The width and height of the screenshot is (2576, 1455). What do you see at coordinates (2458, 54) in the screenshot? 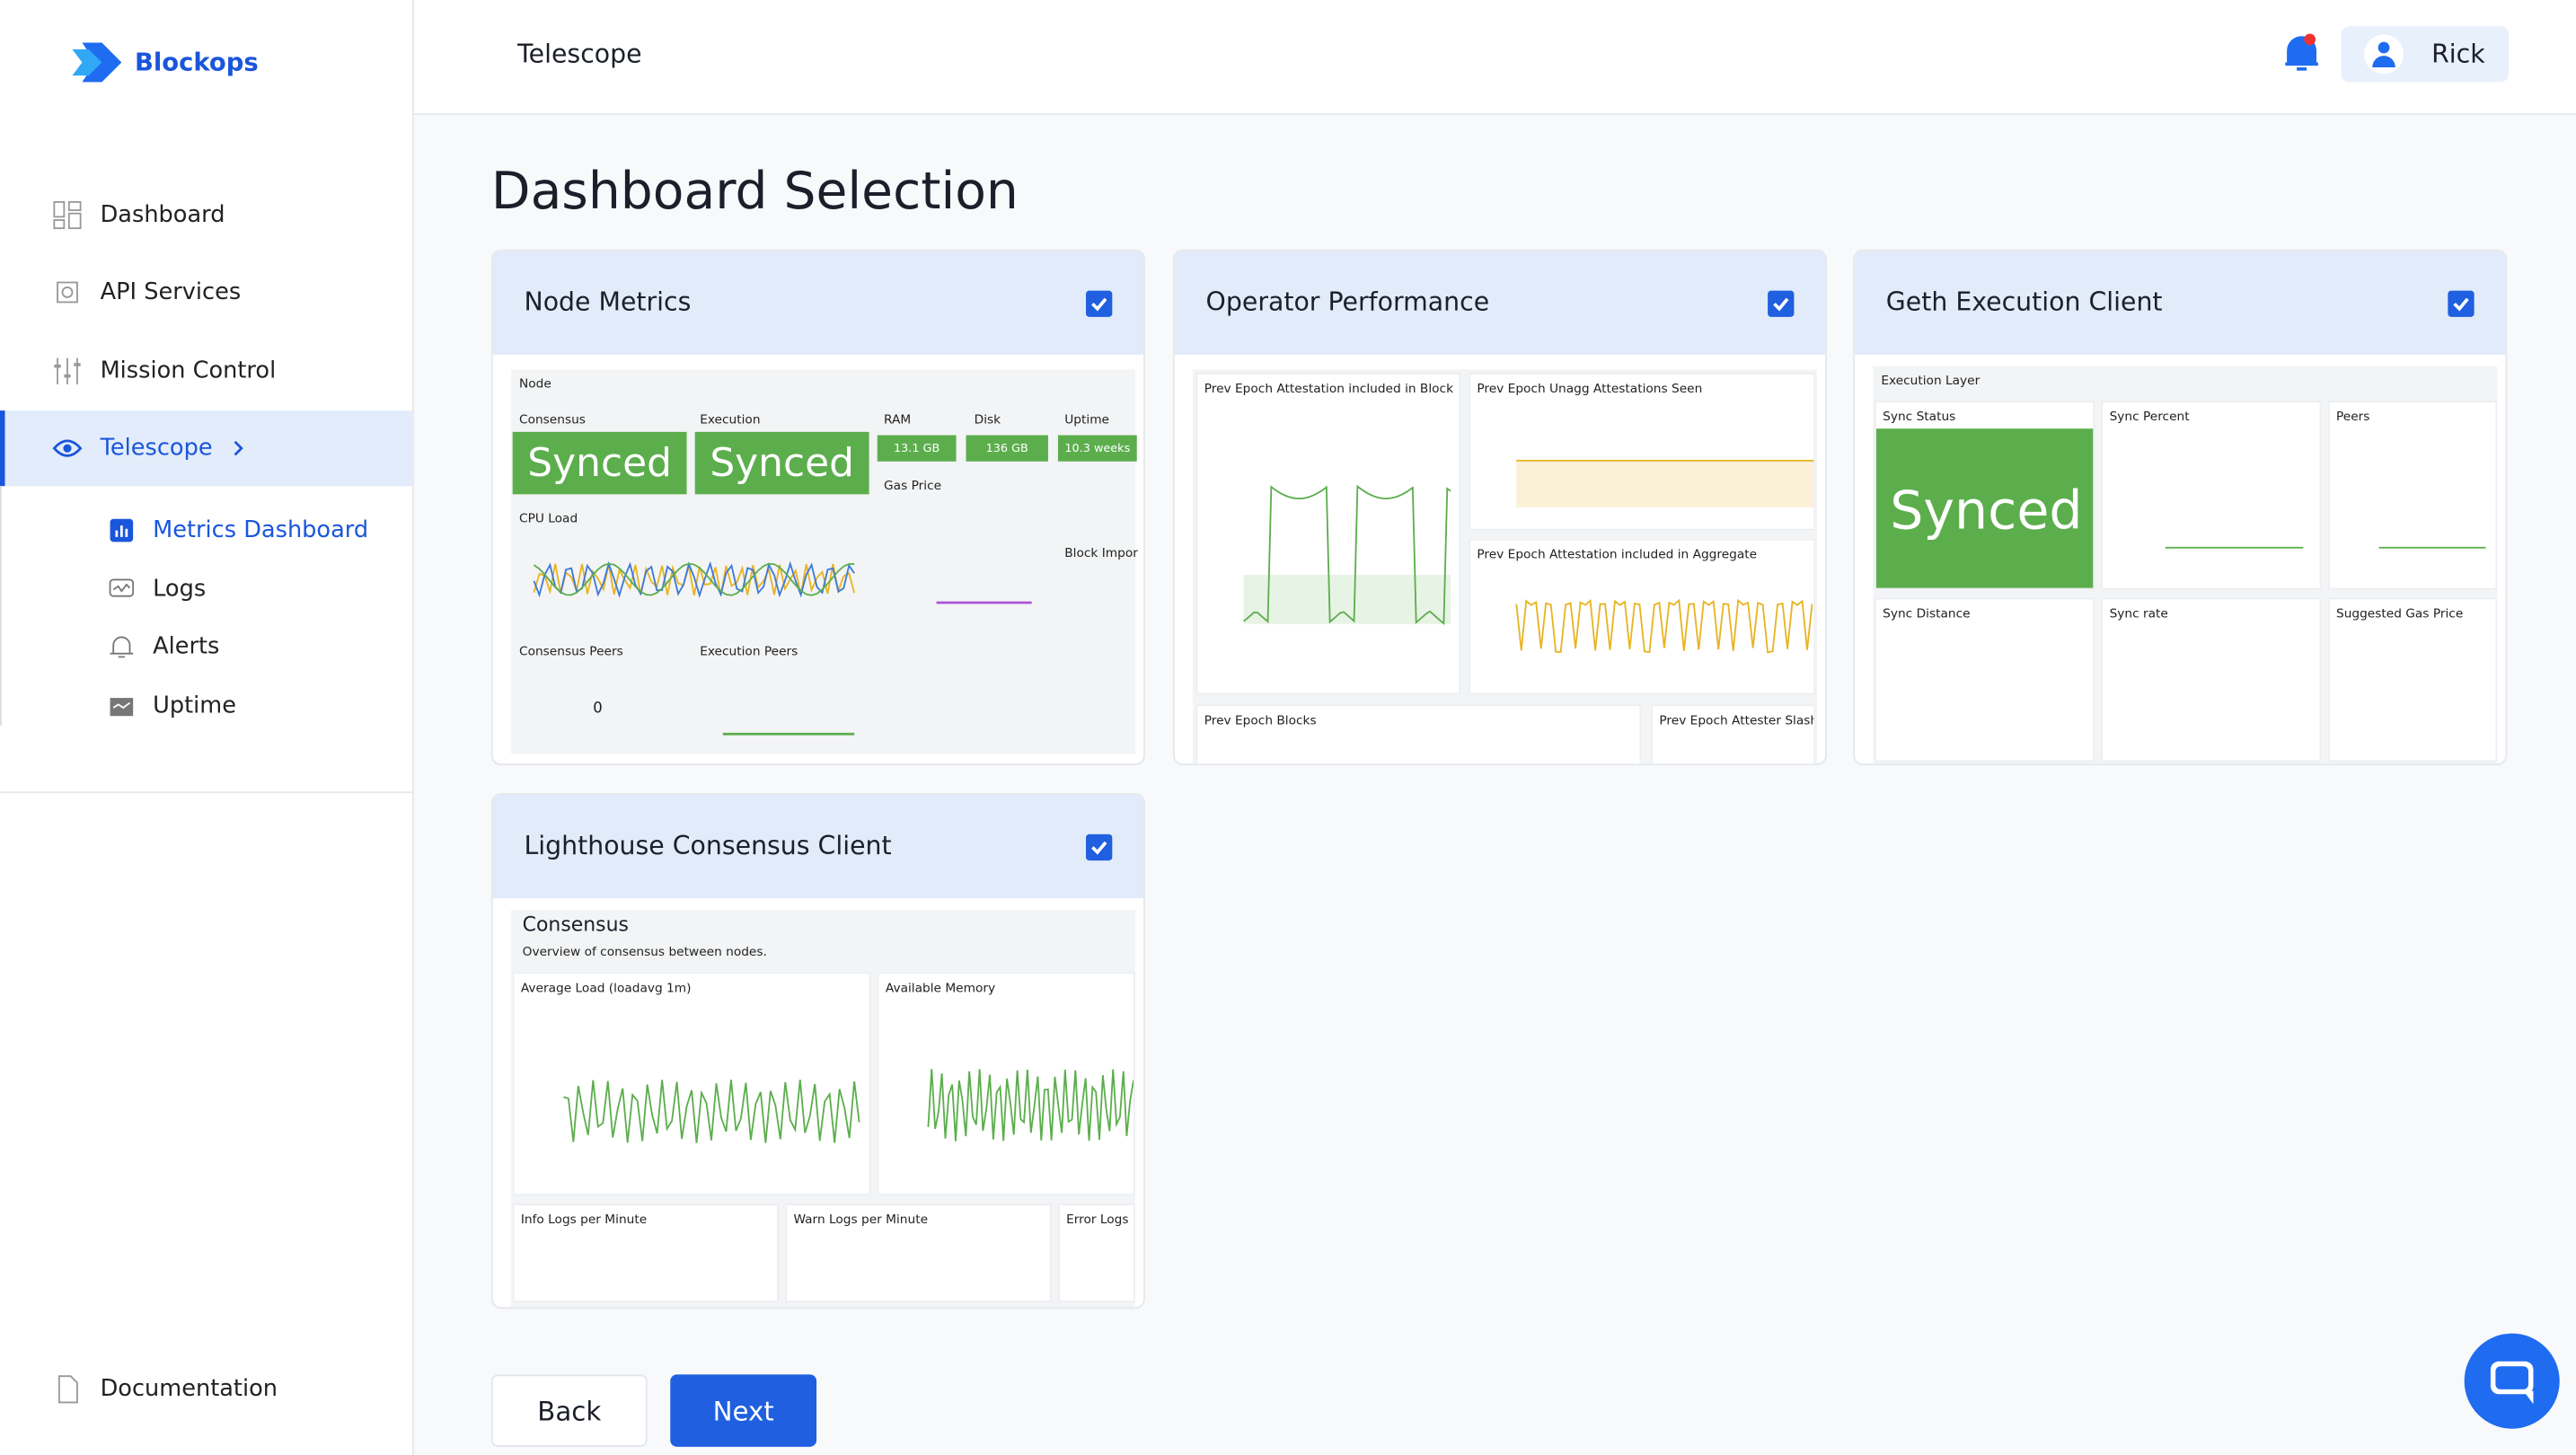
I see `user-name: Rick` at bounding box center [2458, 54].